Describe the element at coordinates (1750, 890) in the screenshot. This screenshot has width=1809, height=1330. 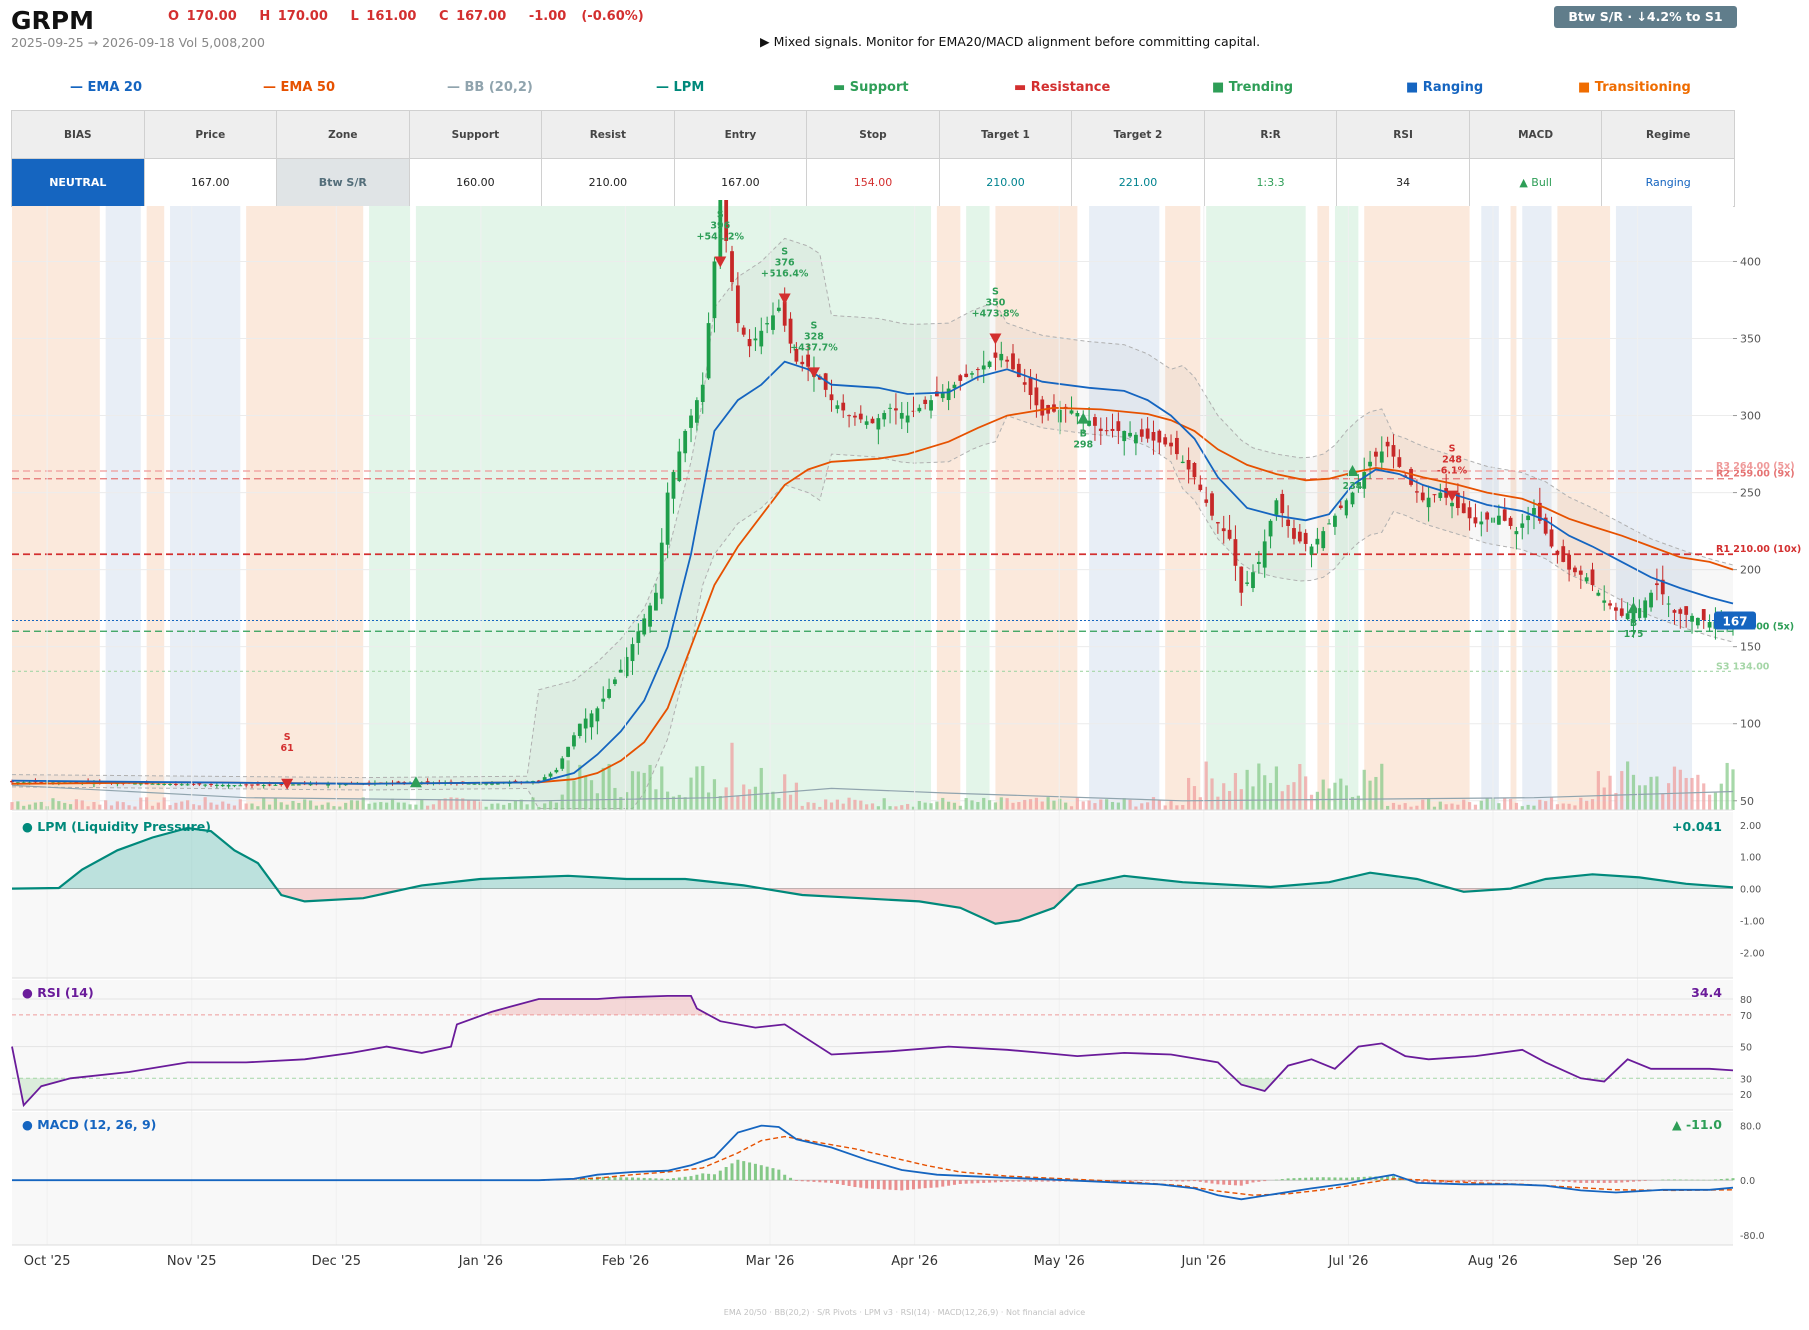
I see `lpm-tick-label-2: 0.00` at that location.